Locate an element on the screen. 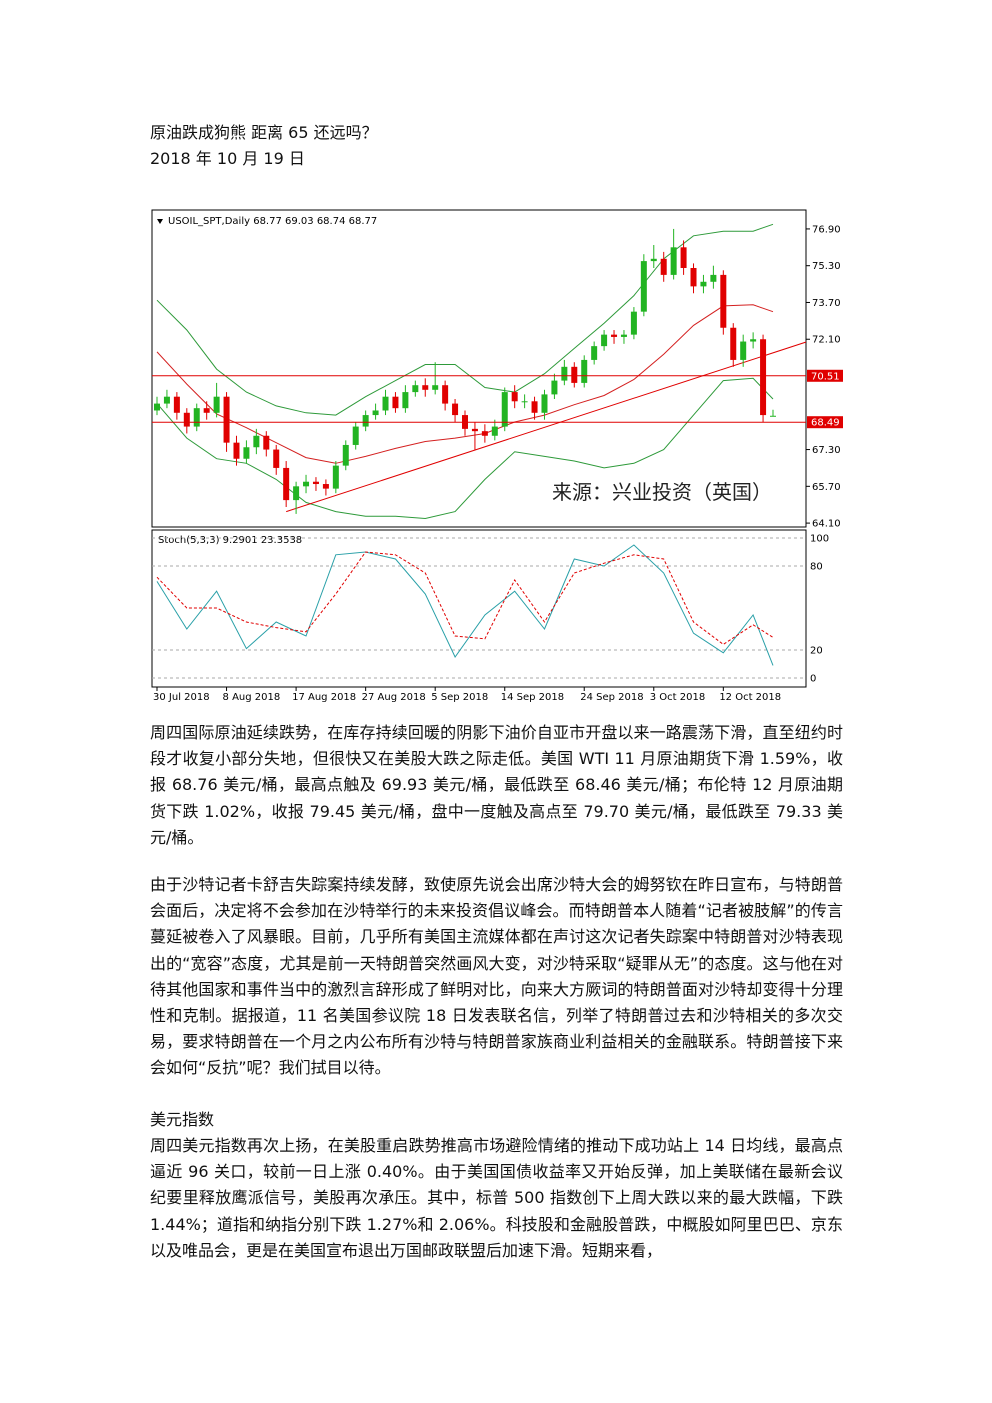 This screenshot has width=992, height=1403. x-tick-label: 12 Oct 2018 is located at coordinates (750, 697).